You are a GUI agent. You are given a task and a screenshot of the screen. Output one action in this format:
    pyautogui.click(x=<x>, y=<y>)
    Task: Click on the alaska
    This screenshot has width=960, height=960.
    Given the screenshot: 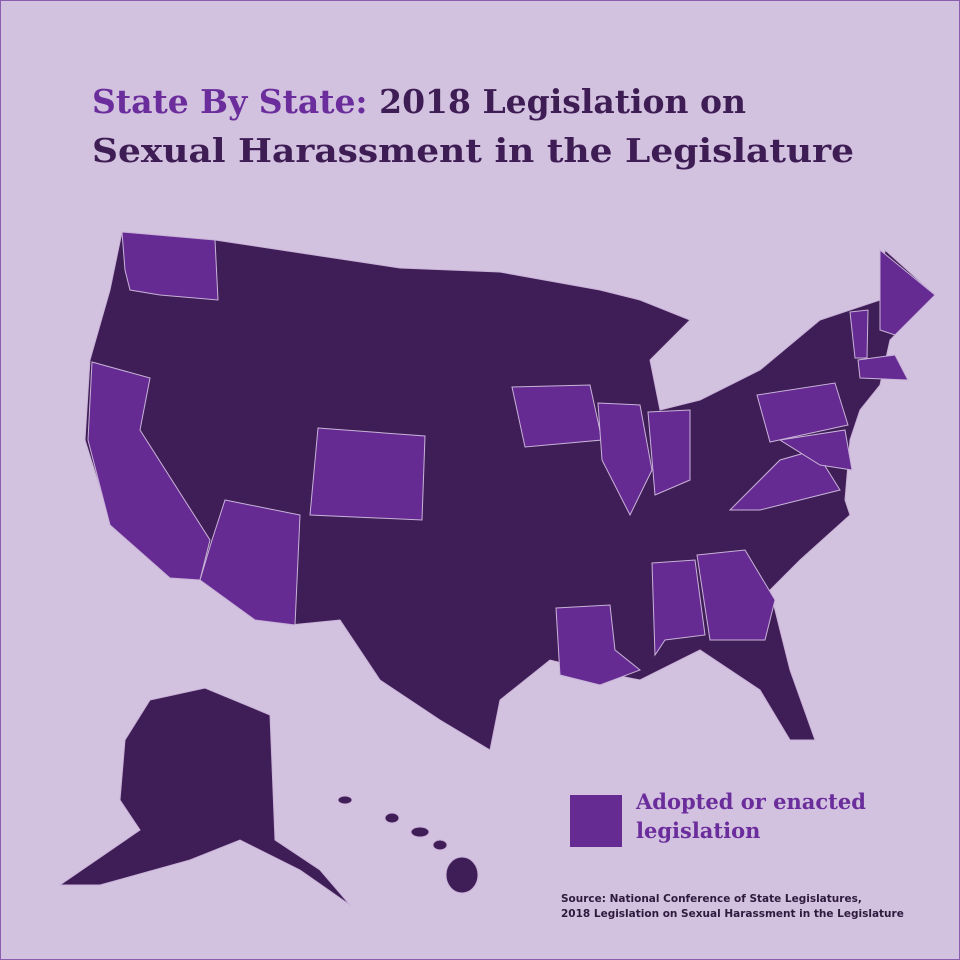 What is the action you would take?
    pyautogui.click(x=204, y=796)
    